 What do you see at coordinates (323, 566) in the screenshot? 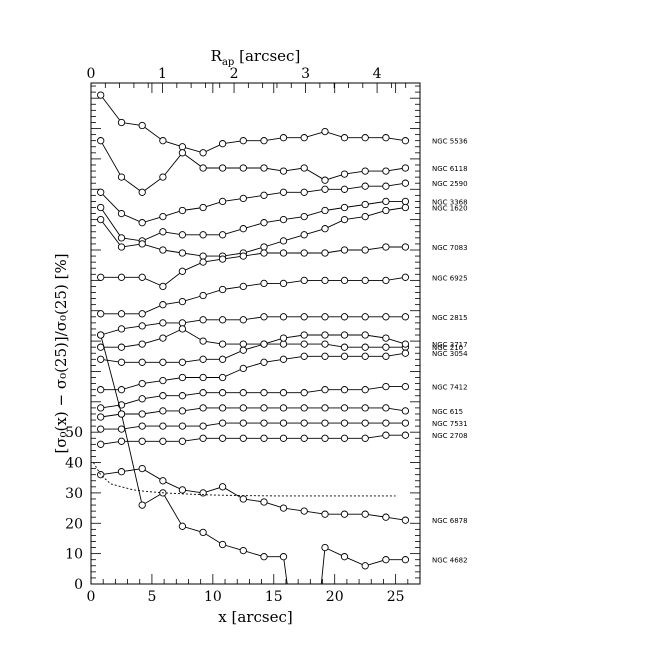
I see `series-rise-line` at bounding box center [323, 566].